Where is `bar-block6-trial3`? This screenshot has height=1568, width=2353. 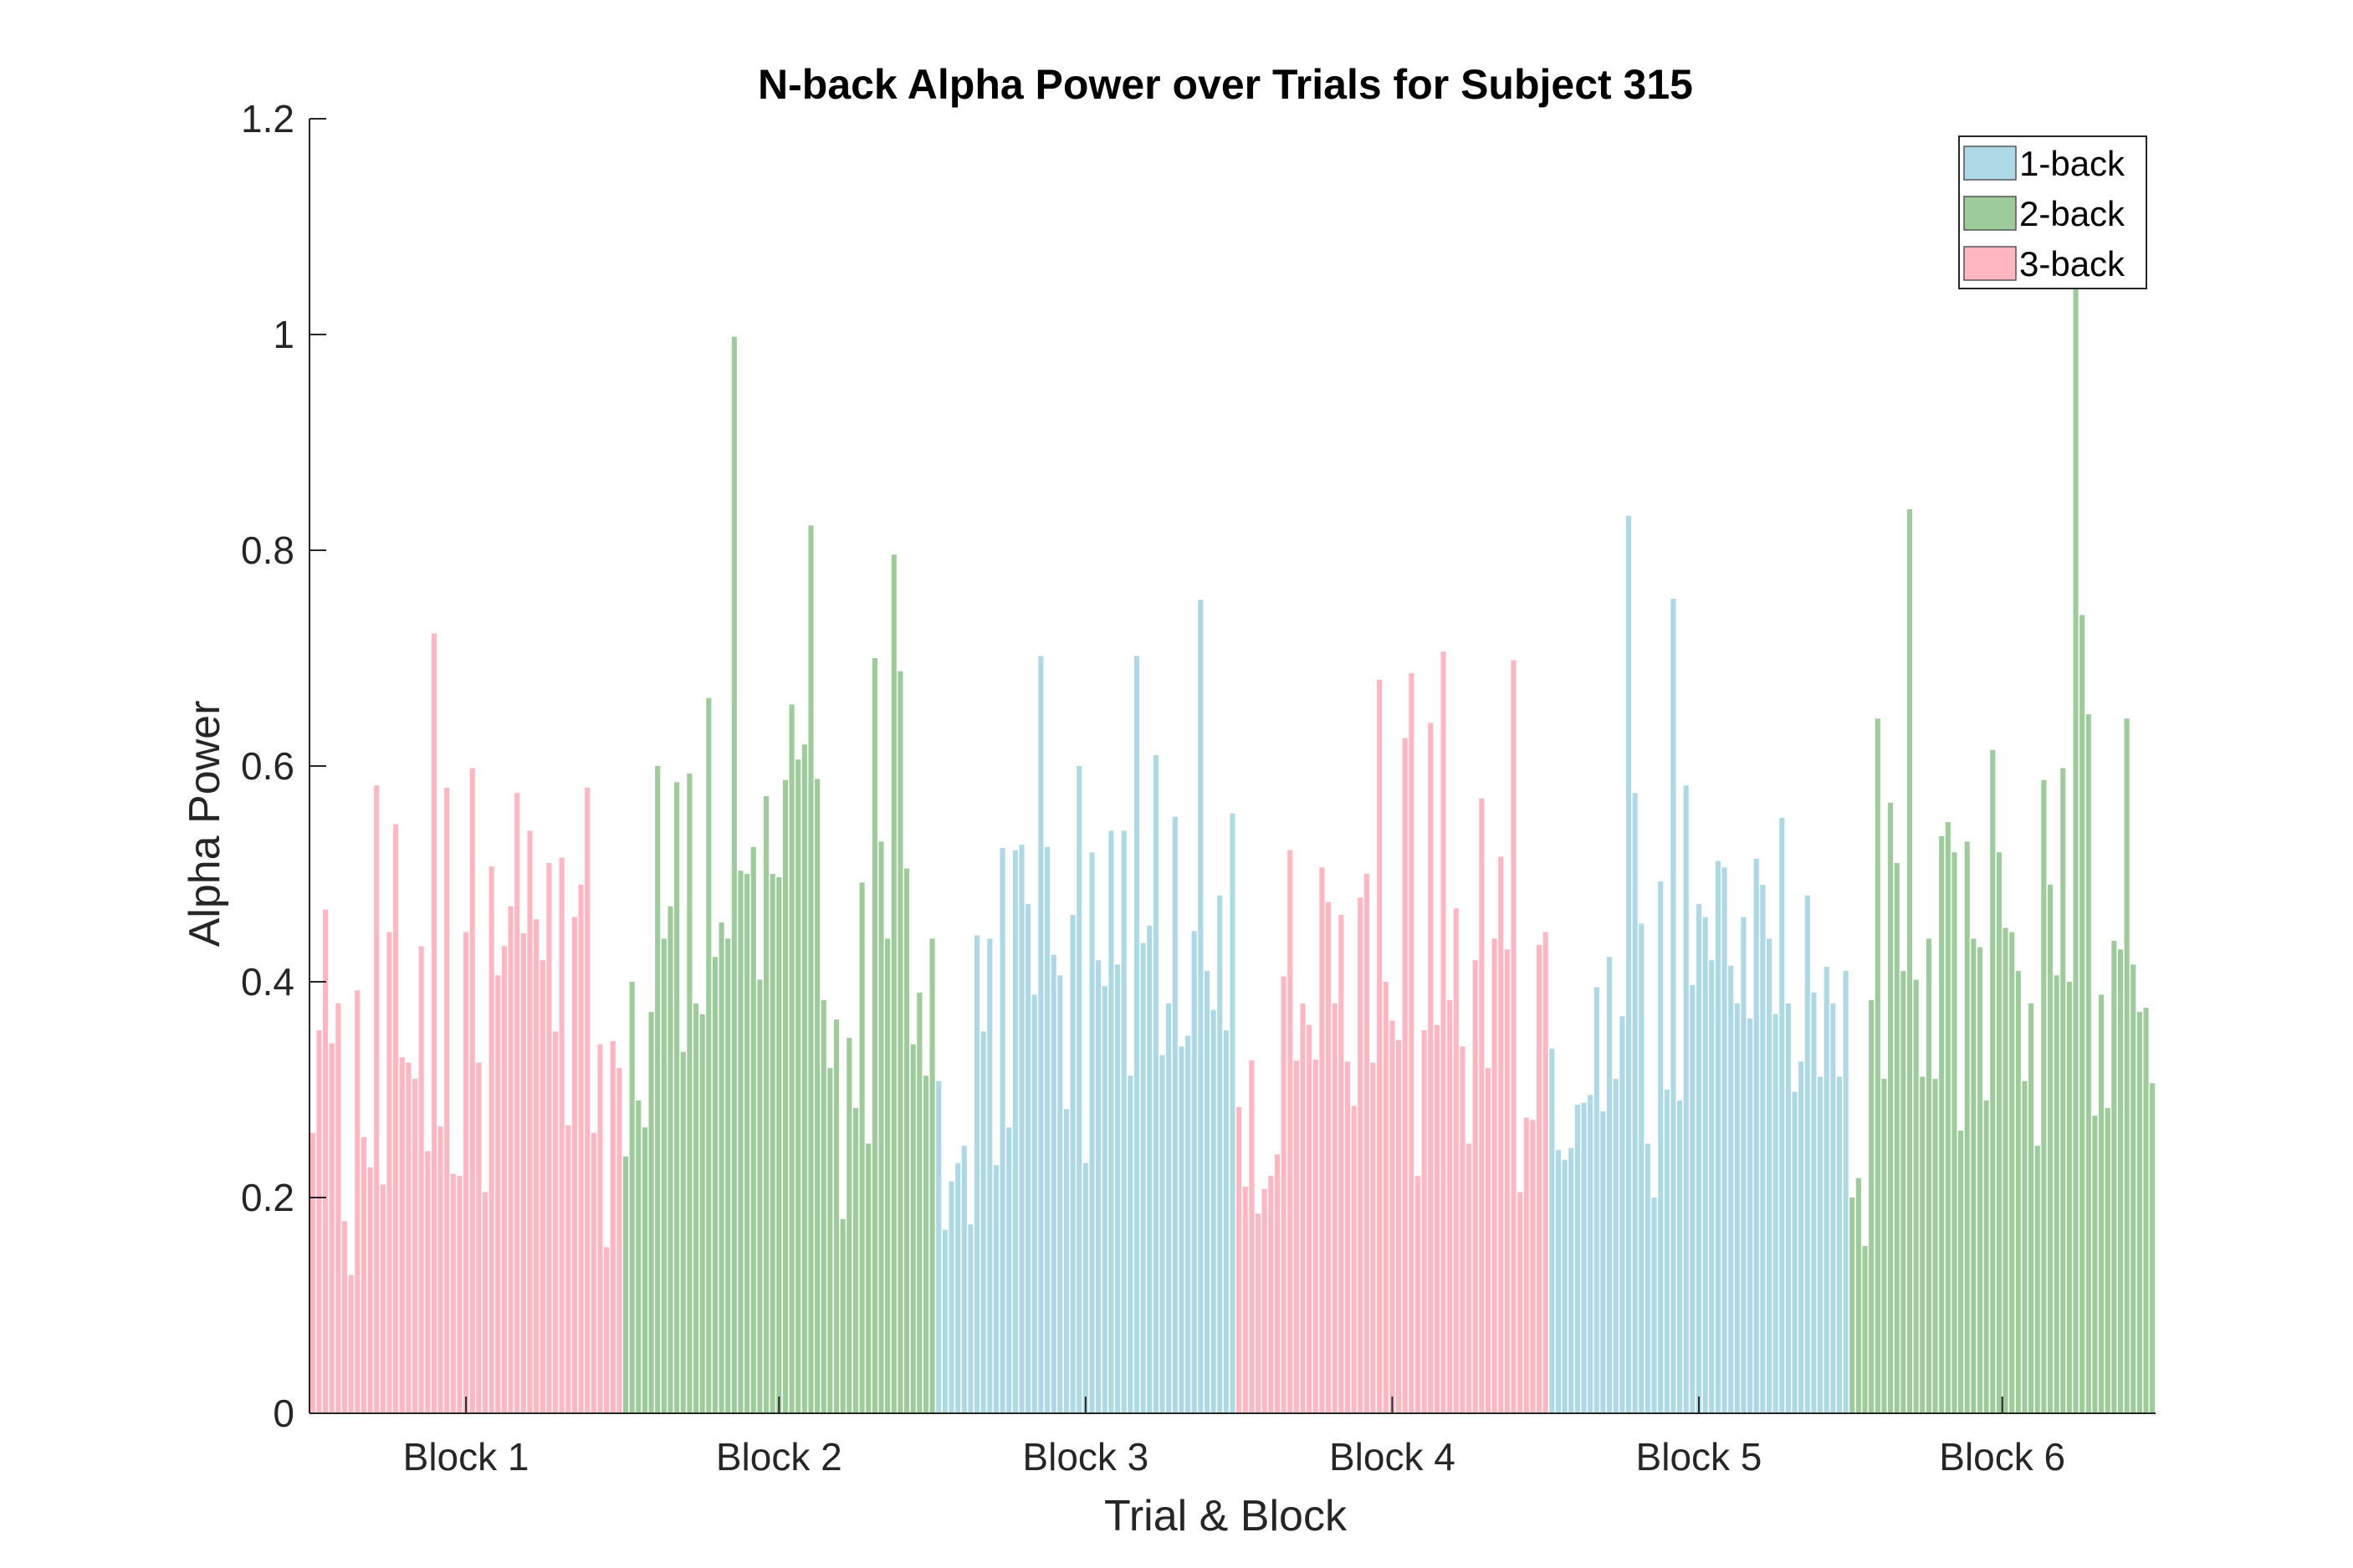 bar-block6-trial3 is located at coordinates (1865, 1329).